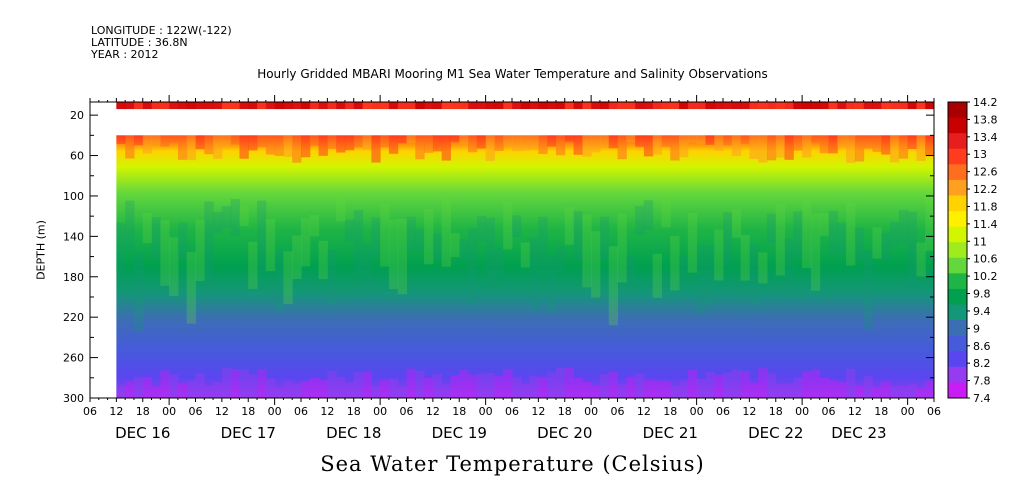 The height and width of the screenshot is (504, 1009). I want to click on x-day-label: DEC 22, so click(775, 433).